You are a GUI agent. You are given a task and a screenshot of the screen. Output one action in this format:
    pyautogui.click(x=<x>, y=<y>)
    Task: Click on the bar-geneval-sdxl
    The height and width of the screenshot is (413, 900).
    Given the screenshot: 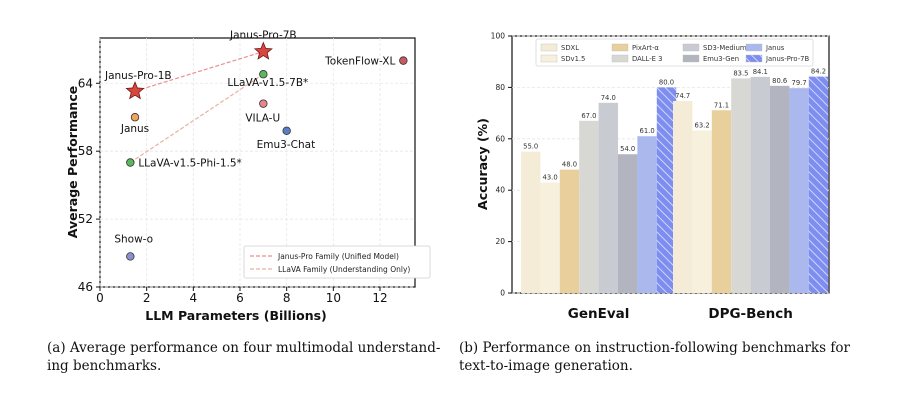 What is the action you would take?
    pyautogui.click(x=531, y=222)
    